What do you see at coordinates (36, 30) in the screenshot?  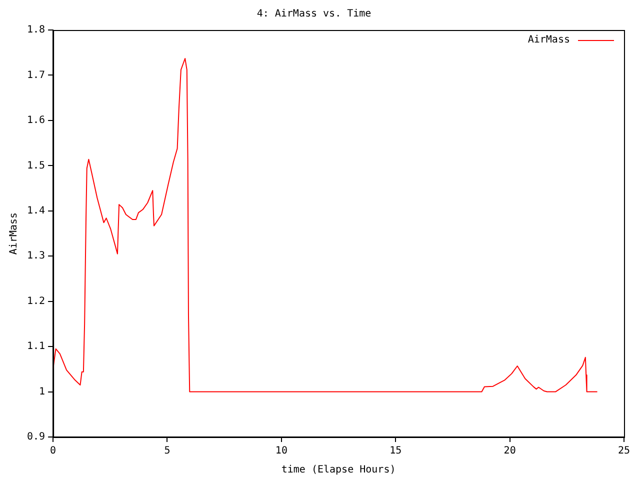 I see `y-tick-label: 1.8` at bounding box center [36, 30].